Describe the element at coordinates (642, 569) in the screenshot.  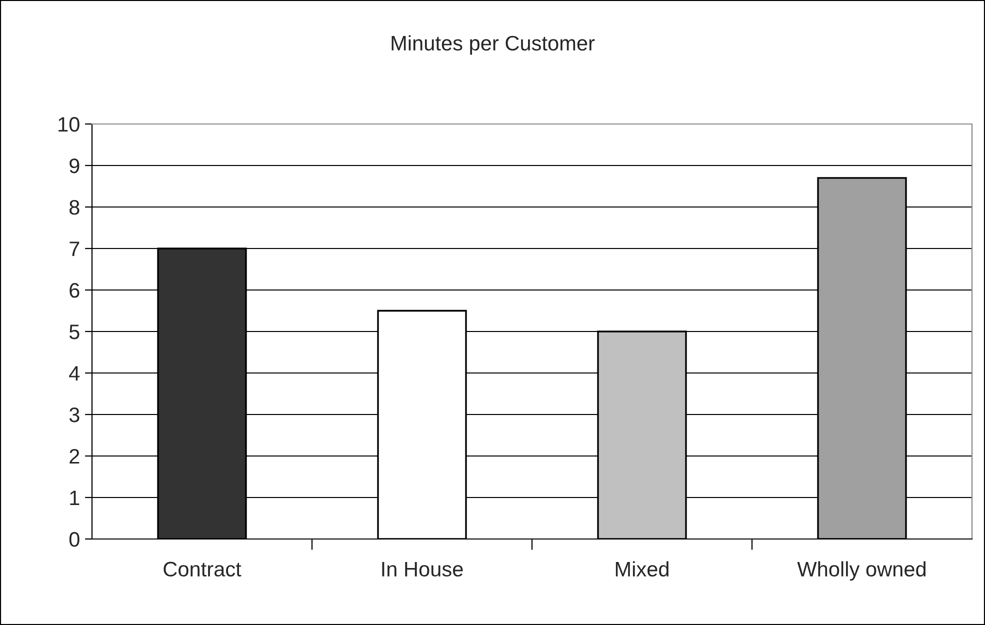
I see `x-tick-label: Mixed` at that location.